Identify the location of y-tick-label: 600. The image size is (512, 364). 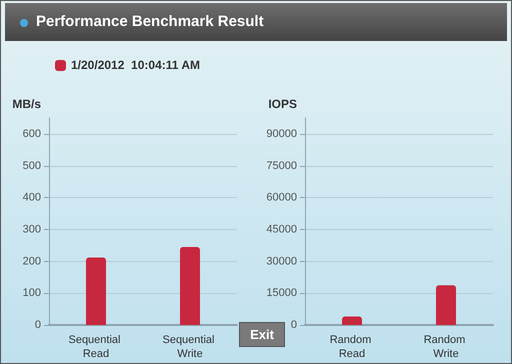
(31, 134).